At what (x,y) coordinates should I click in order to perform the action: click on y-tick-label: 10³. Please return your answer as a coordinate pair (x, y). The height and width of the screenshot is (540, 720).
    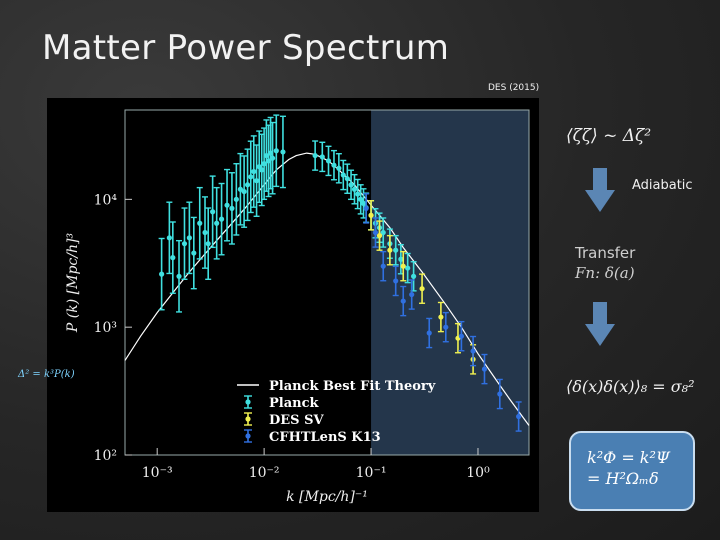
    Looking at the image, I should click on (105, 328).